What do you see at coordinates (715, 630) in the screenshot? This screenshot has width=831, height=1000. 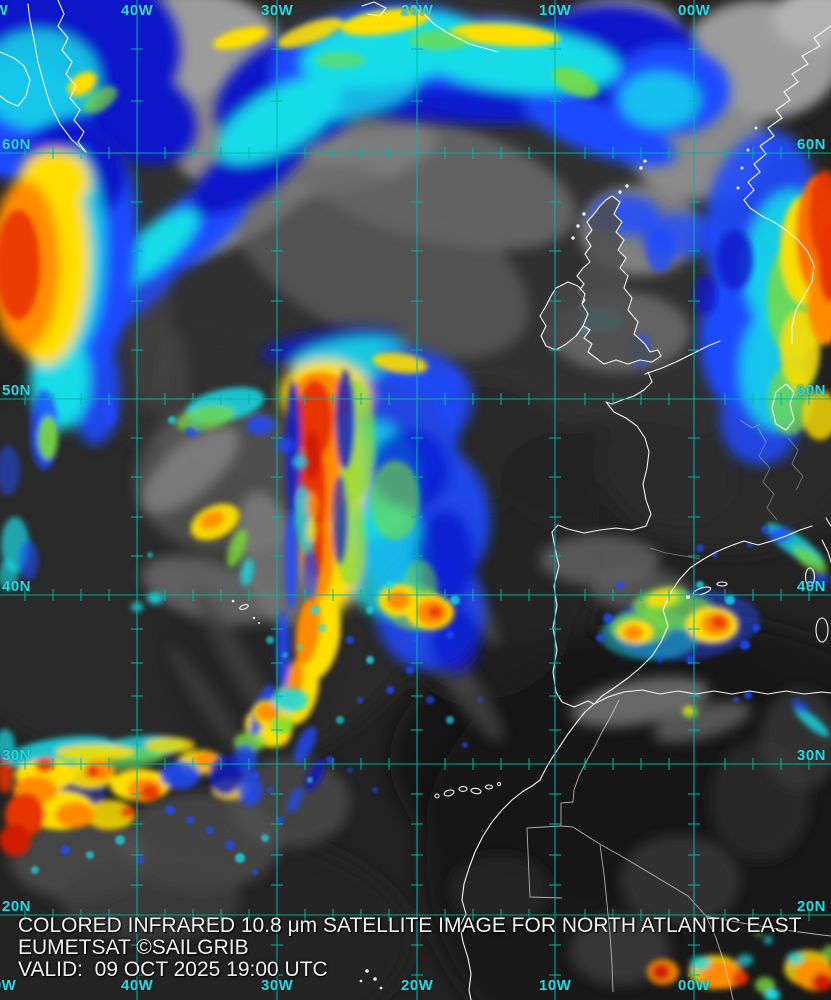 I see `convection-spain` at bounding box center [715, 630].